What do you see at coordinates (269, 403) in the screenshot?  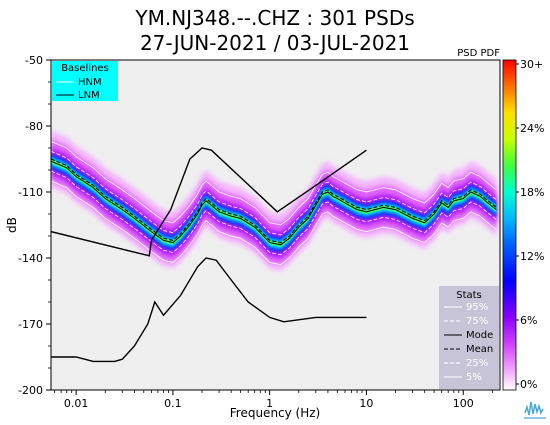 I see `x-tick-label: 1` at bounding box center [269, 403].